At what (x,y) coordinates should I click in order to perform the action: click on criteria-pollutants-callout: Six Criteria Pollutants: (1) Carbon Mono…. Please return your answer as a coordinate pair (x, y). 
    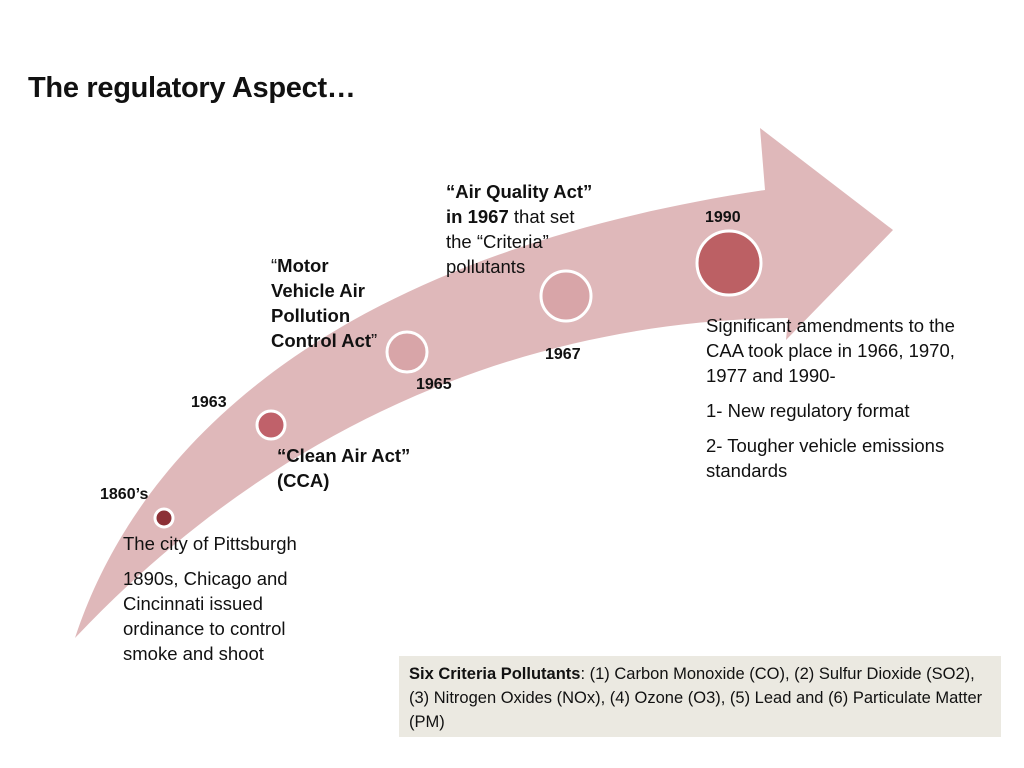
    Looking at the image, I should click on (700, 696).